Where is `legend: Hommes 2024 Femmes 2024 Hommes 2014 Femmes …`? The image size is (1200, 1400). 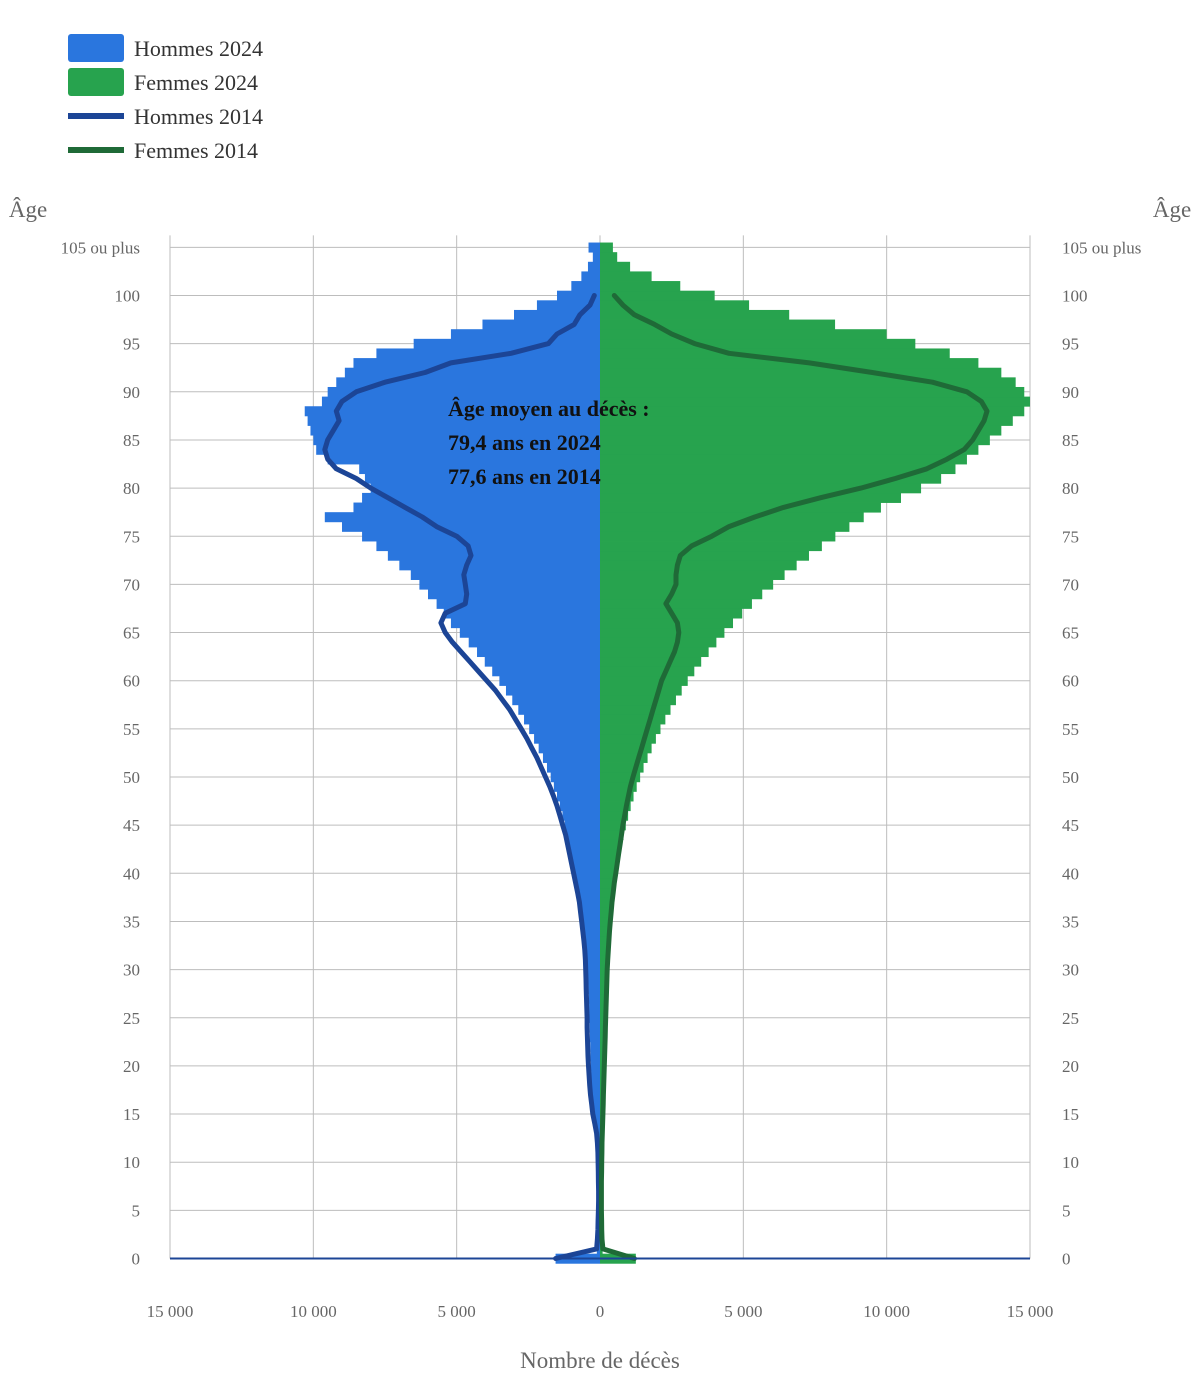
legend: Hommes 2024 Femmes 2024 Hommes 2014 Femmes … is located at coordinates (165, 98).